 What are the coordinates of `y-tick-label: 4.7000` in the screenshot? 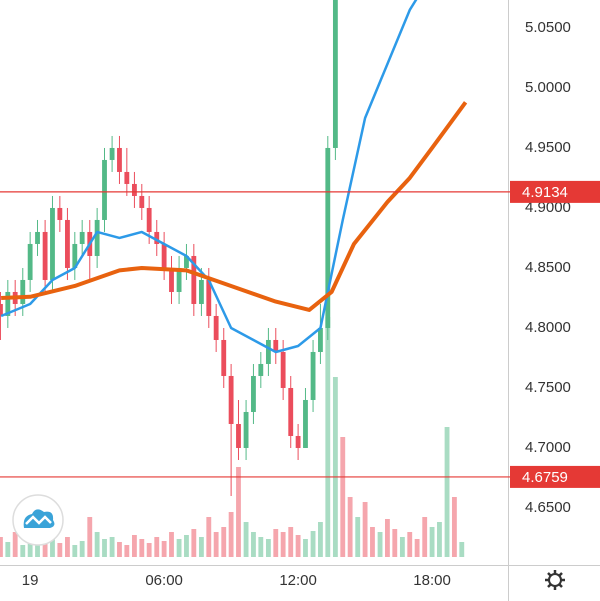 It's located at (548, 447).